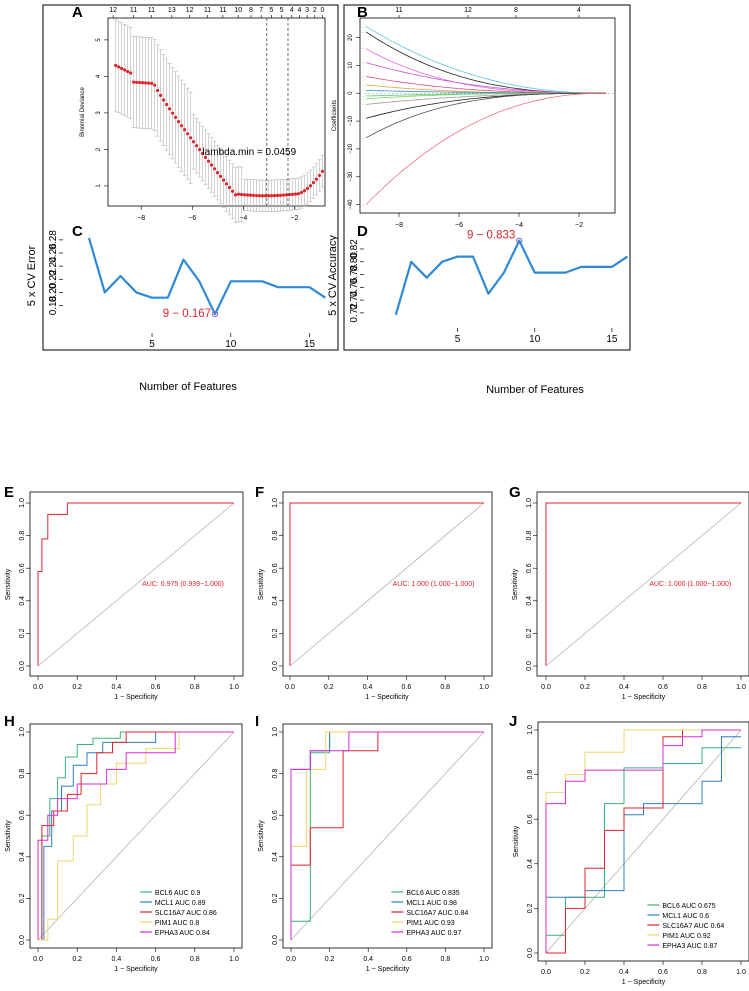 The image size is (749, 991). Describe the element at coordinates (484, 959) in the screenshot. I see `x-tick-label: 1.0` at that location.